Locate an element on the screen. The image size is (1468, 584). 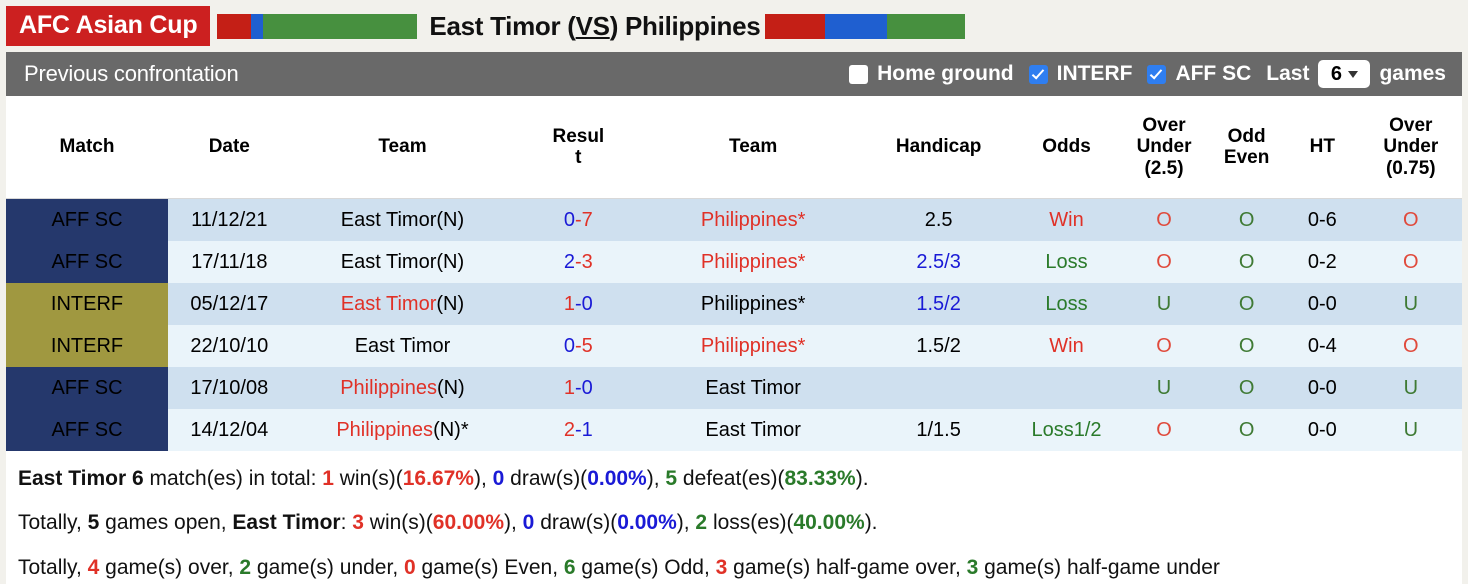
column-header-result: Resul t is located at coordinates (578, 147).